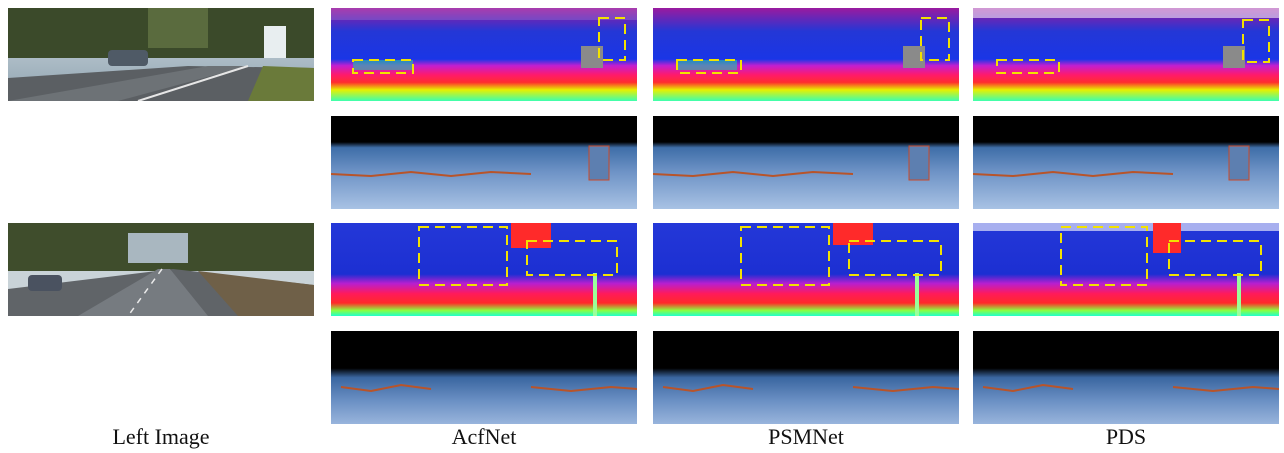  I want to click on caption-acfnet: AcfNet, so click(484, 436).